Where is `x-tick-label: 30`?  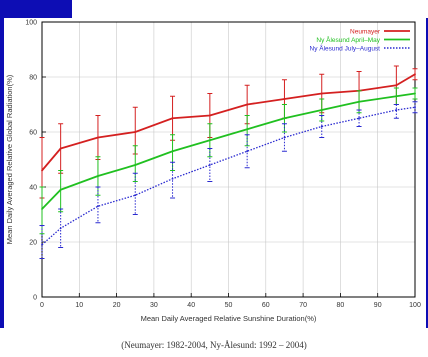
x-tick-label: 30 is located at coordinates (154, 305).